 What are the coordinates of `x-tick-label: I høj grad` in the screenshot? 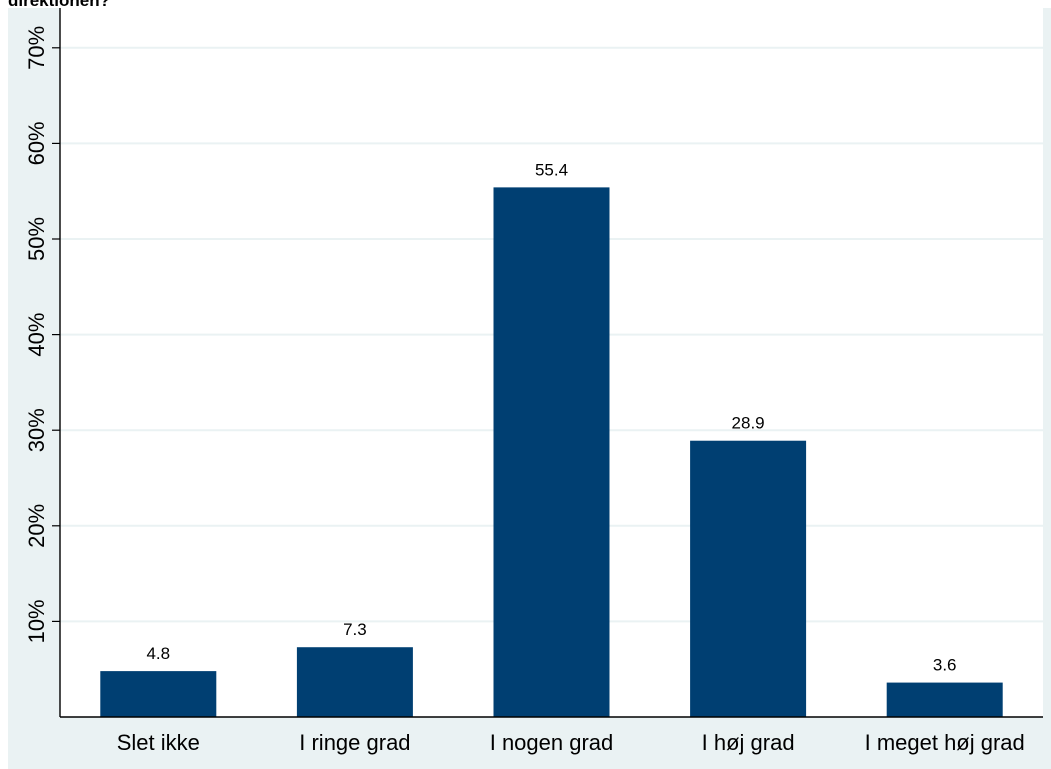 It's located at (748, 742).